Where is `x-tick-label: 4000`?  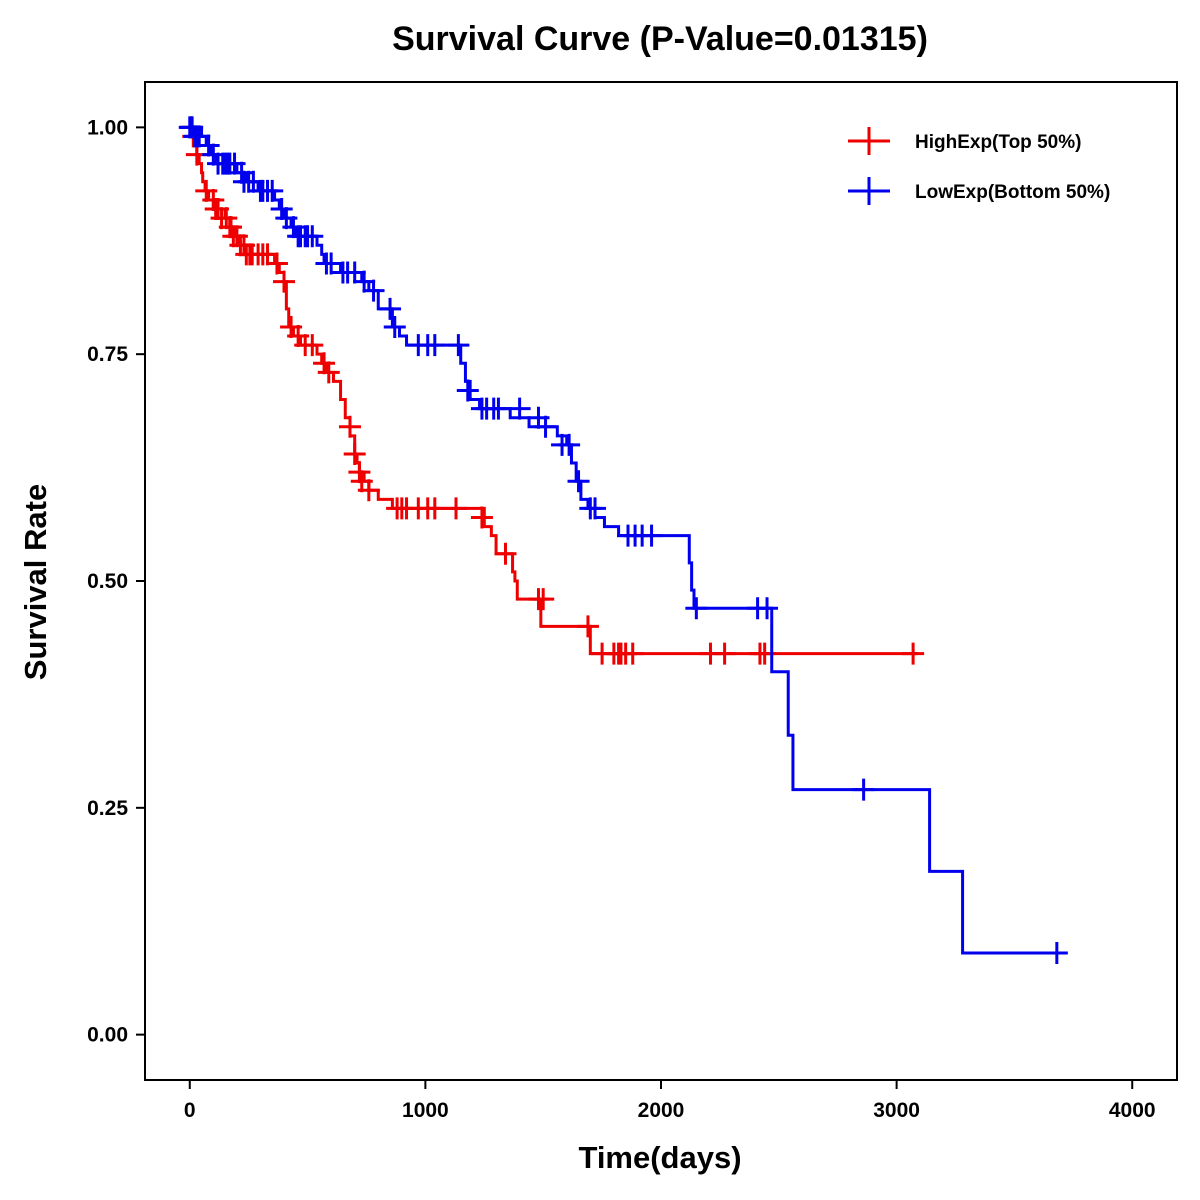
x-tick-label: 4000 is located at coordinates (1132, 1110).